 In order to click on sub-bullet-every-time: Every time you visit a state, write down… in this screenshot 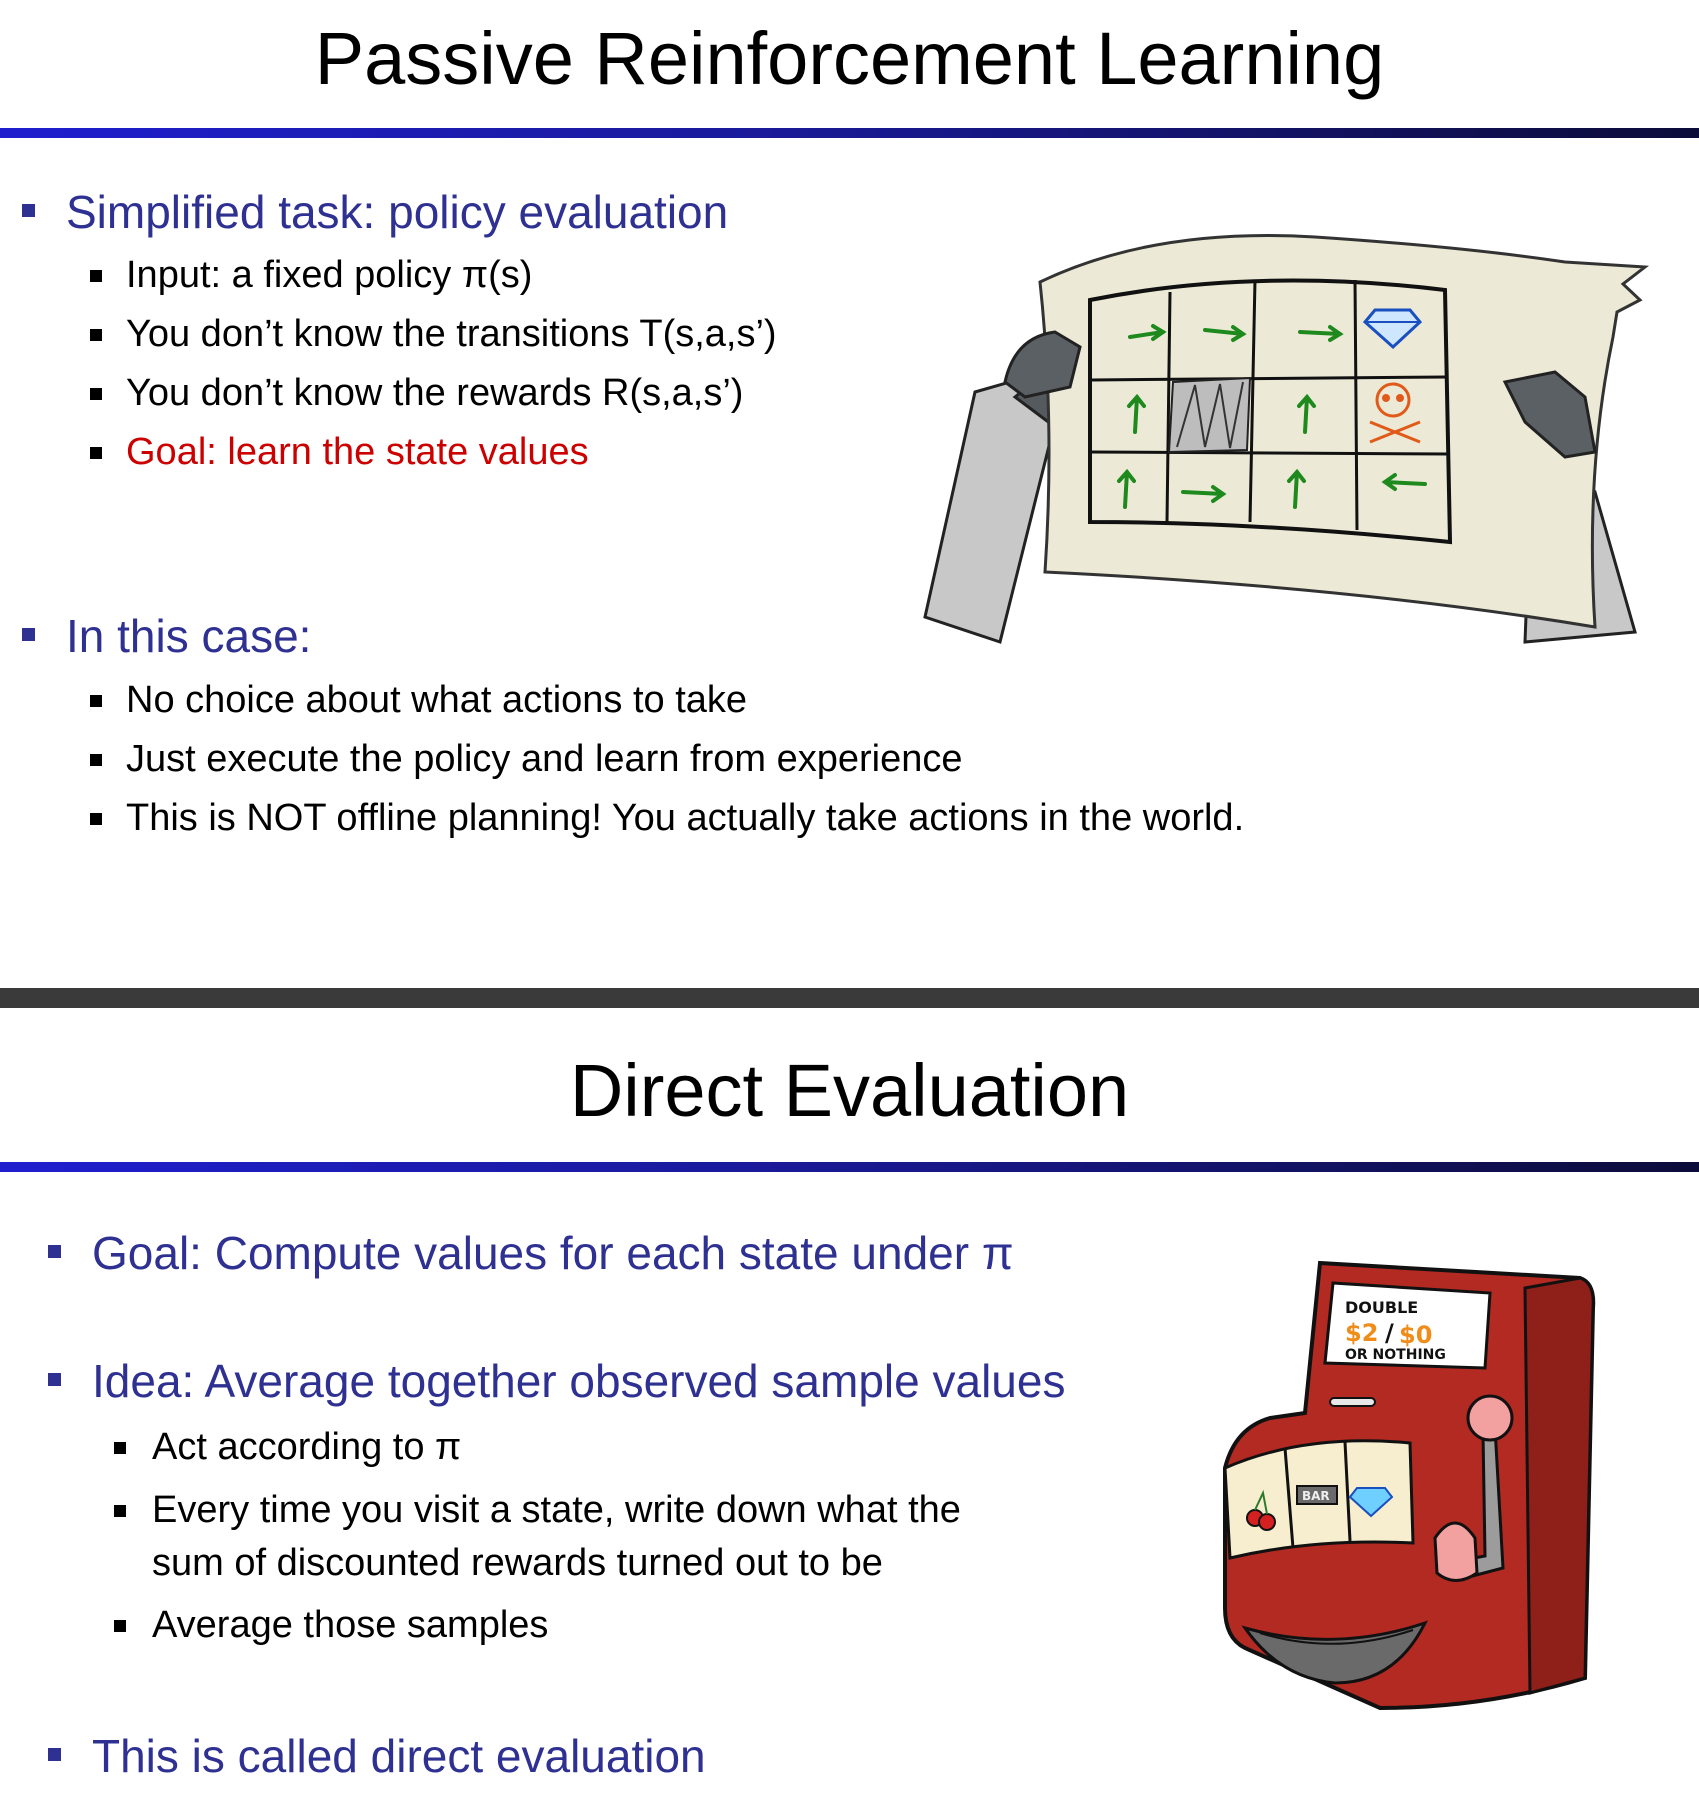, I will do `click(556, 1510)`.